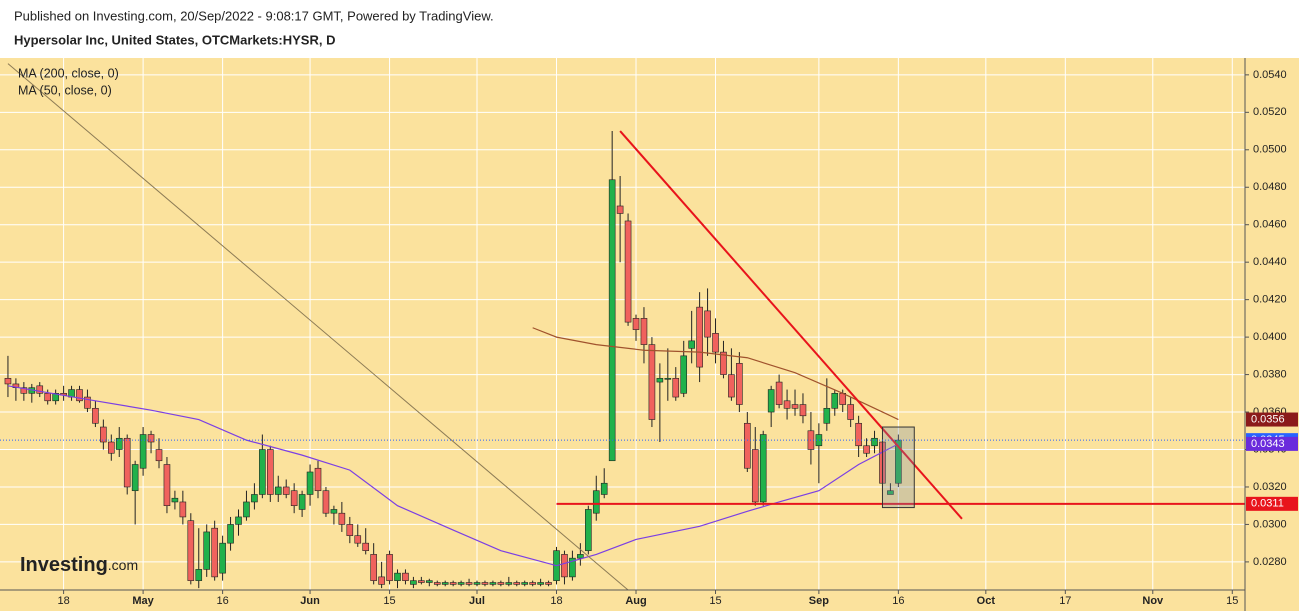  What do you see at coordinates (68, 73) in the screenshot?
I see `legend-entry: MA (200, close, 0)` at bounding box center [68, 73].